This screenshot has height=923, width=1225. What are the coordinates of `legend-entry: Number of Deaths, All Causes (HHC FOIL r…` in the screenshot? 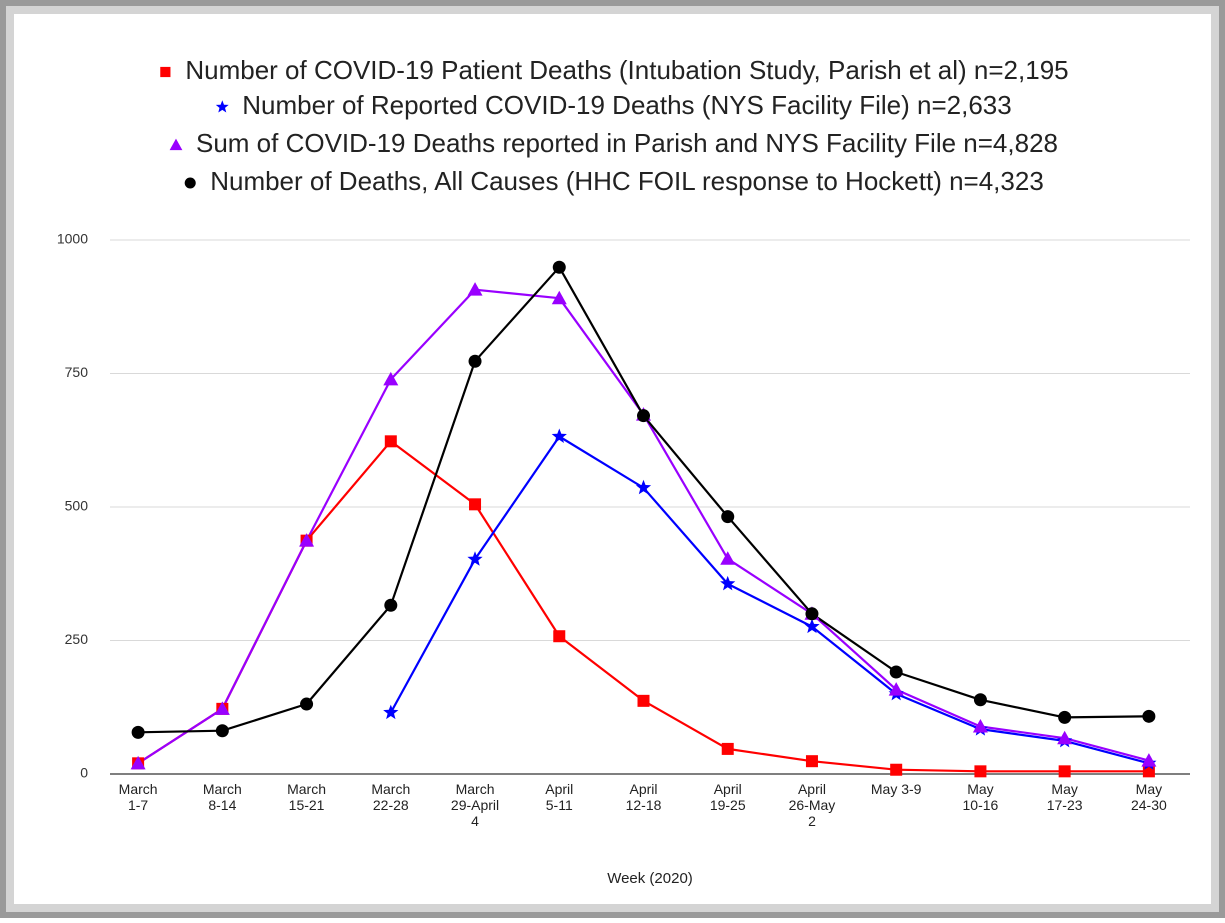 It's located at (614, 181).